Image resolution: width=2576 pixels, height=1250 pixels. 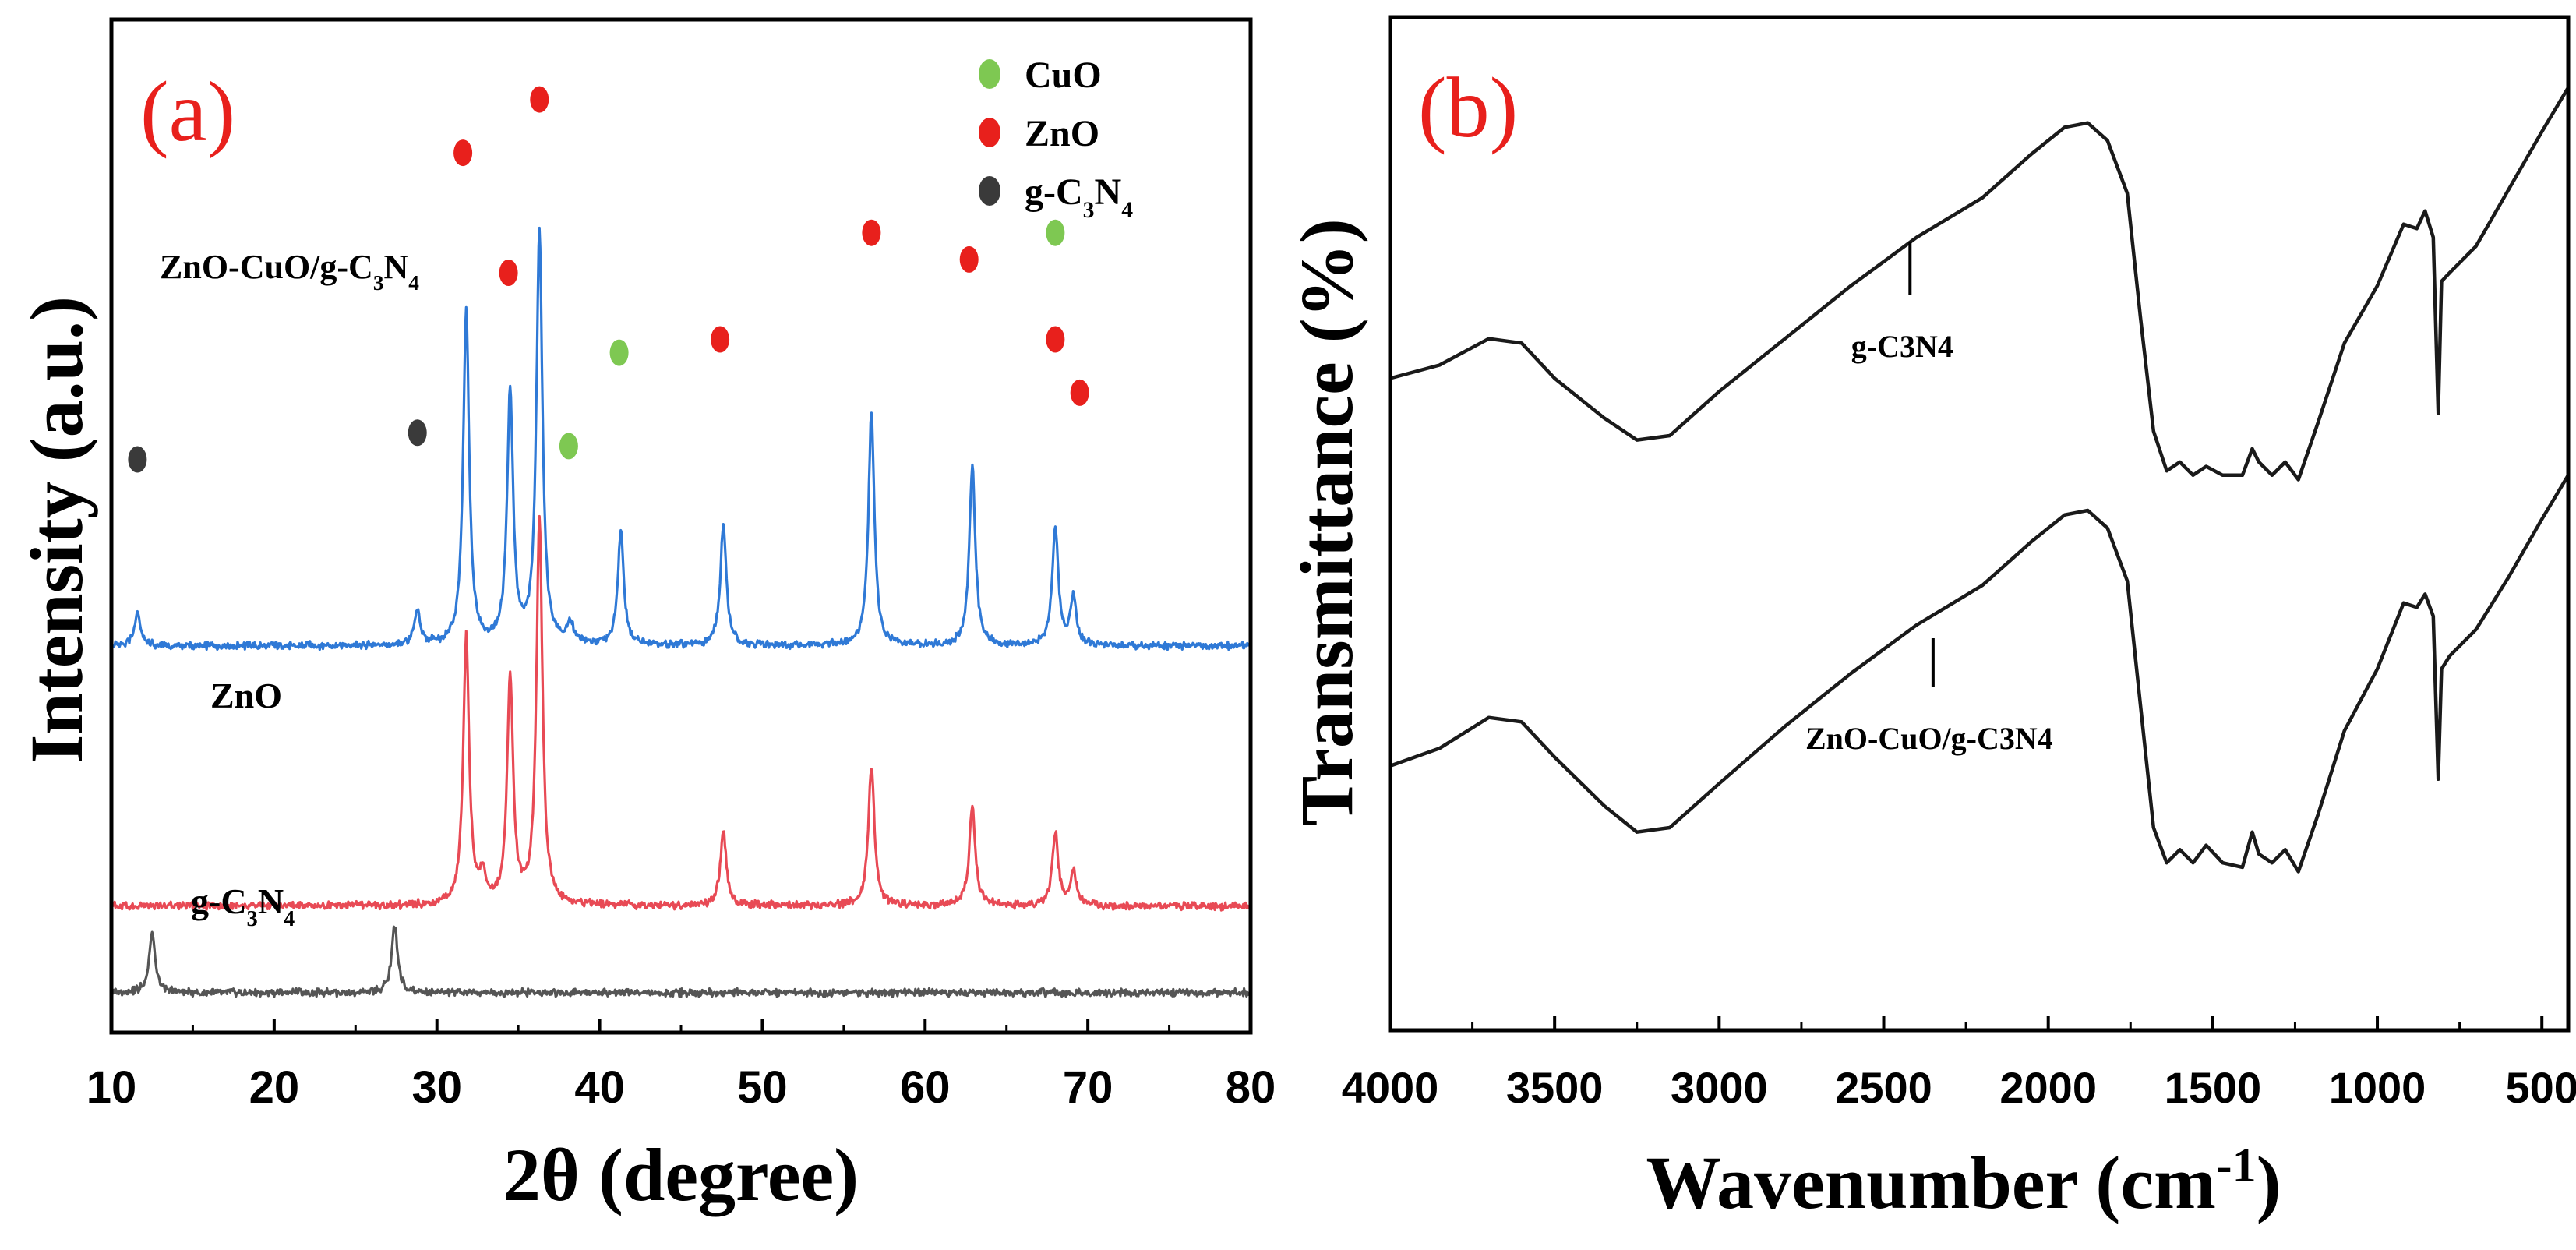 What do you see at coordinates (599, 1087) in the screenshot?
I see `panel-a-x-tick-label: 40` at bounding box center [599, 1087].